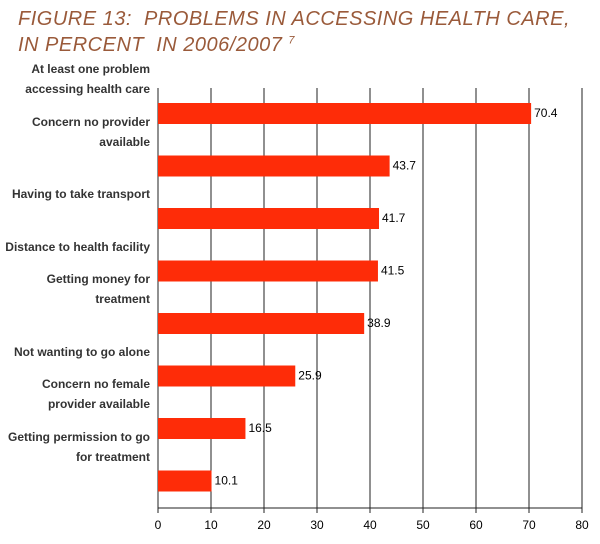  Describe the element at coordinates (264, 525) in the screenshot. I see `x-tick-label: 20` at that location.